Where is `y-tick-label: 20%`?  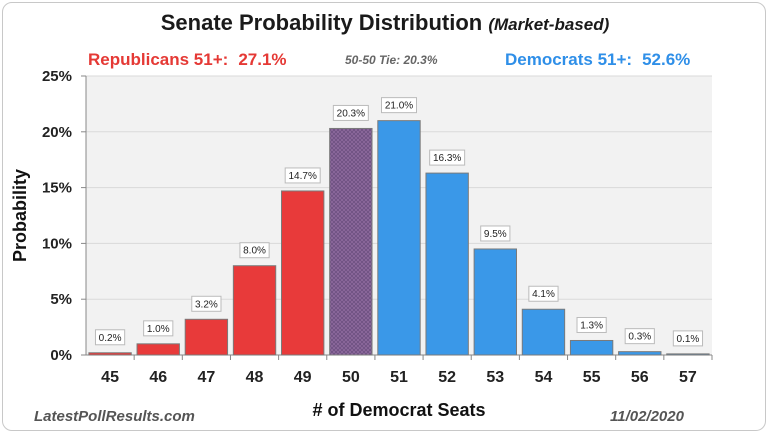 y-tick-label: 20% is located at coordinates (57, 132).